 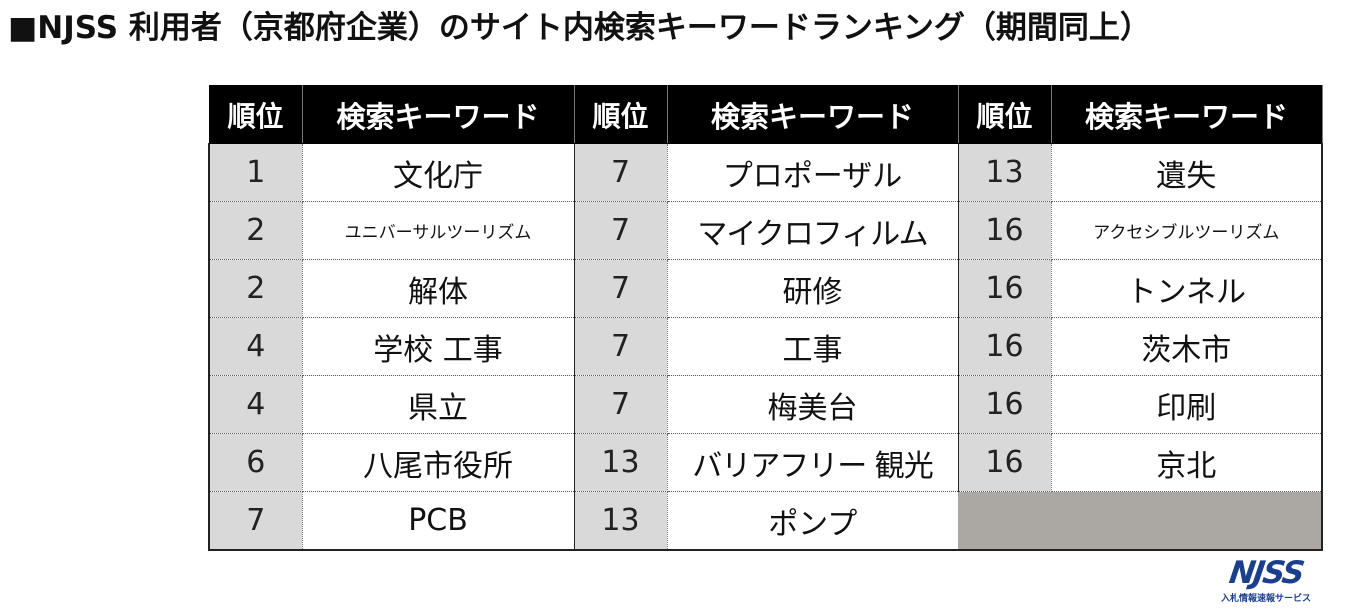 I want to click on table-row: 6 八尾市役所 13 バリアフリー 観光 16 京北, so click(x=765, y=462).